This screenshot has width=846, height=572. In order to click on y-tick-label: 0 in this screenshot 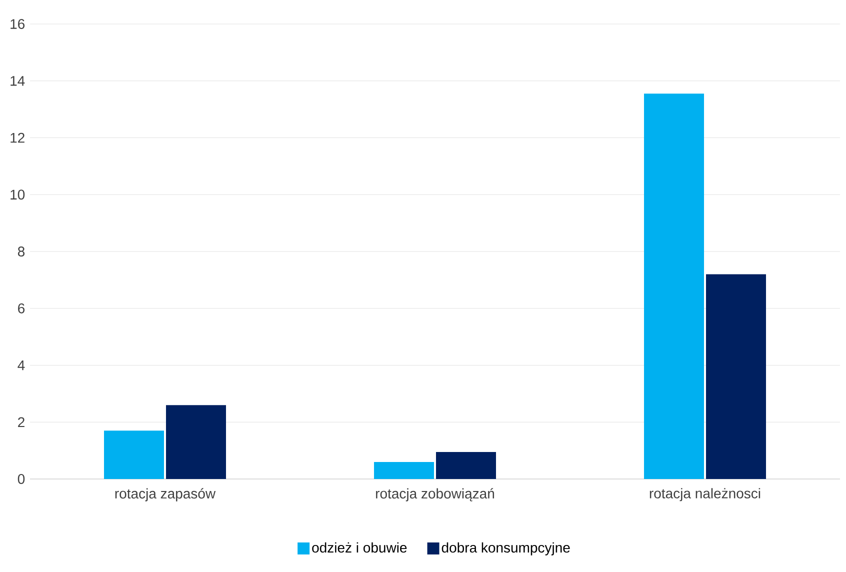, I will do `click(21, 479)`.